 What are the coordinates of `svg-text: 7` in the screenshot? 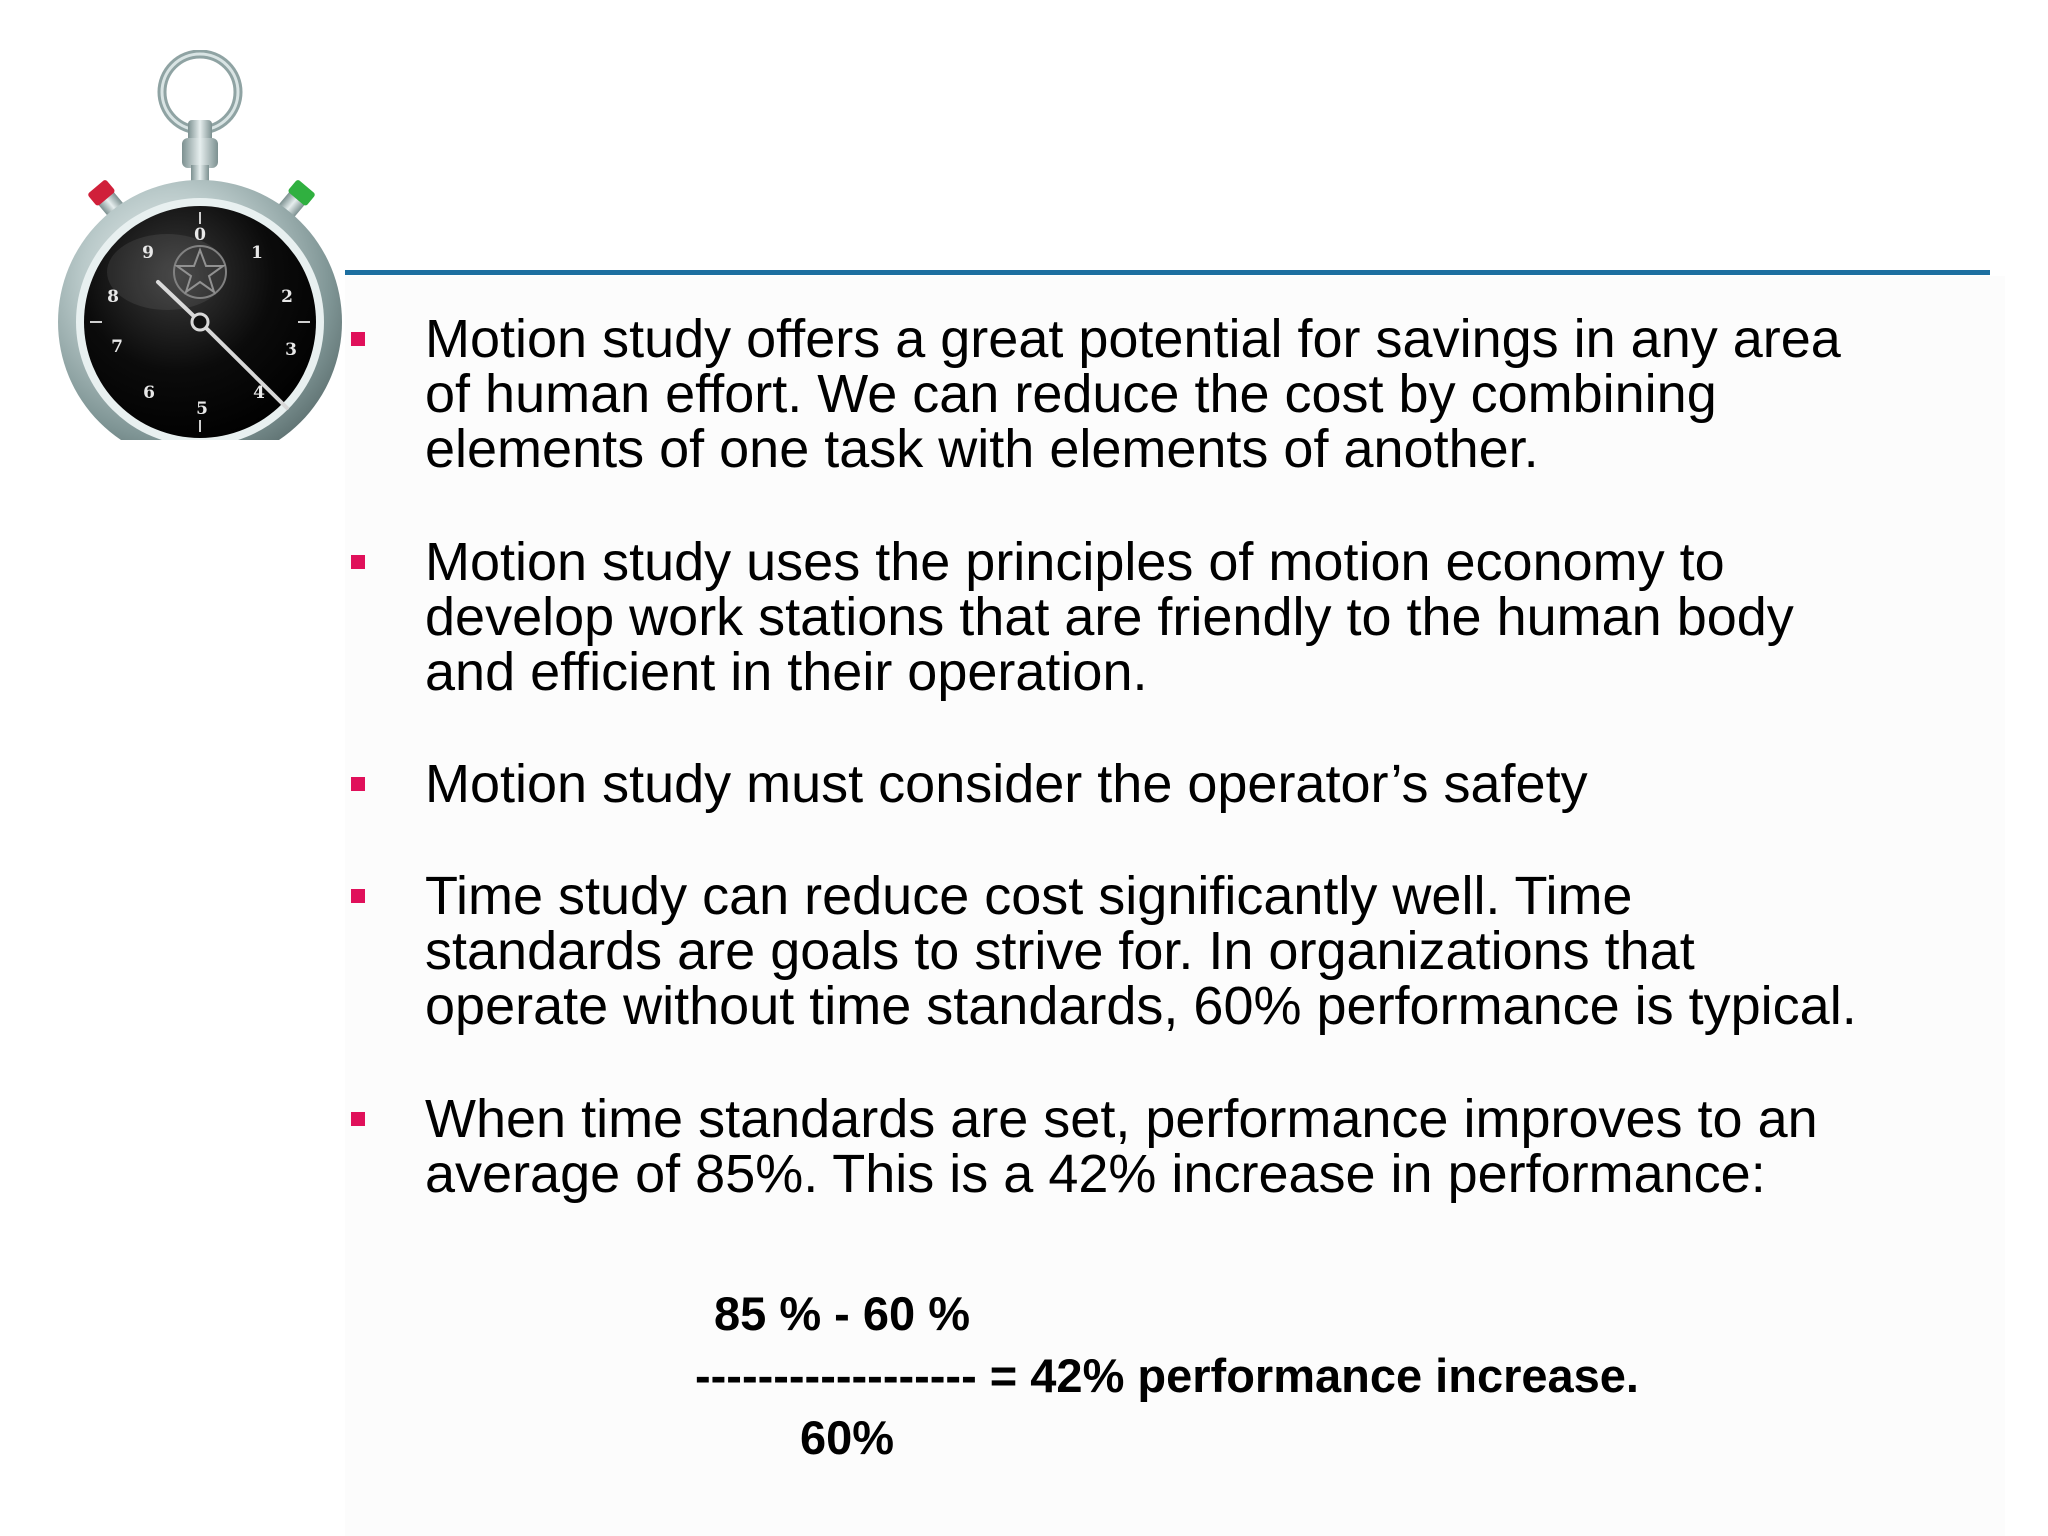 It's located at (117, 347).